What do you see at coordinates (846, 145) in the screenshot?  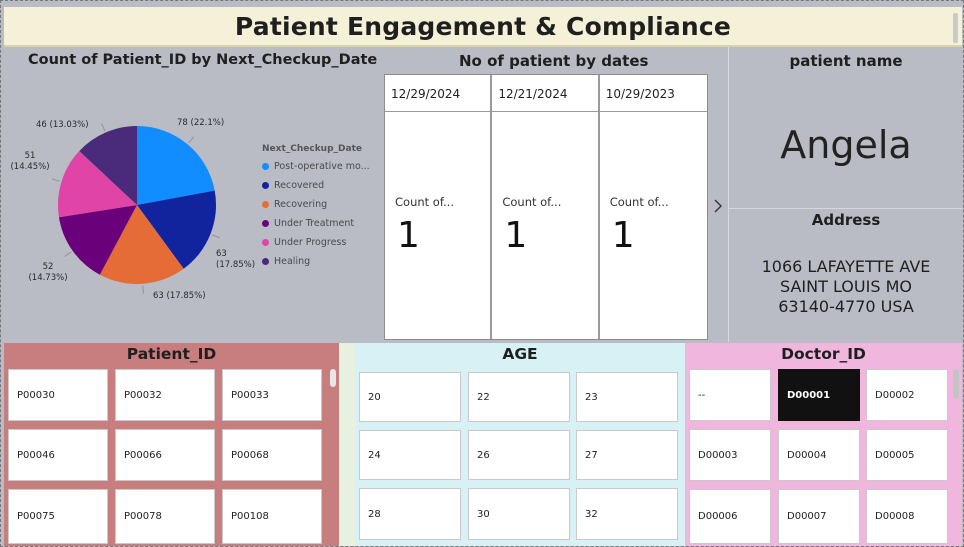 I see `patient-name-value: Angela` at bounding box center [846, 145].